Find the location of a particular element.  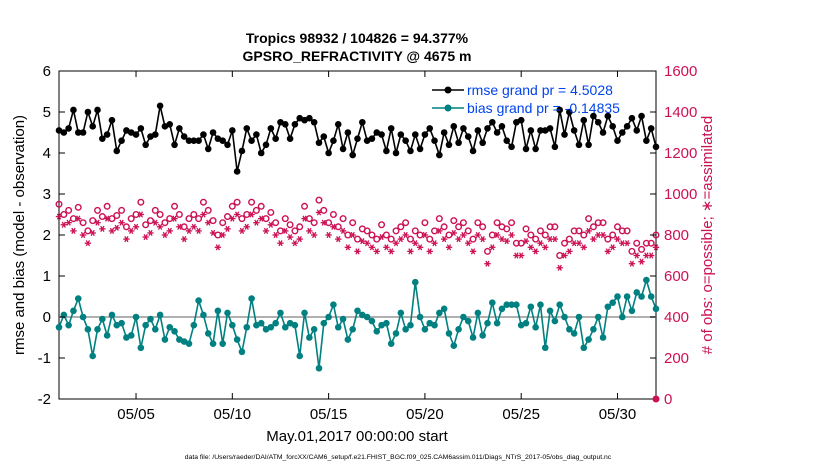

y-left-tick-label: 5 is located at coordinates (47, 112).